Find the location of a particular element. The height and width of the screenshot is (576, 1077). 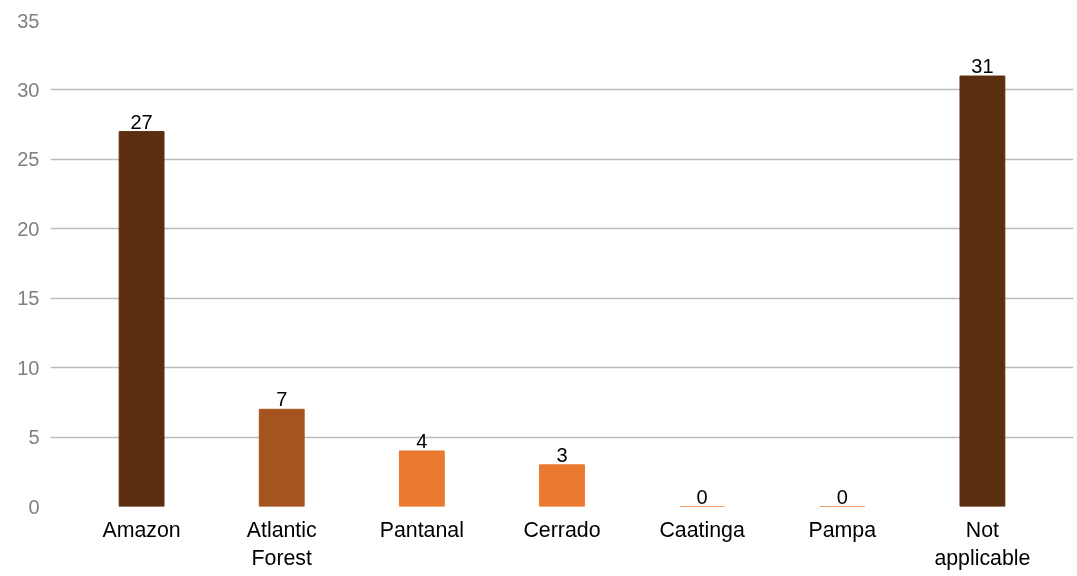

x-tick-label: Cerrado is located at coordinates (562, 529).